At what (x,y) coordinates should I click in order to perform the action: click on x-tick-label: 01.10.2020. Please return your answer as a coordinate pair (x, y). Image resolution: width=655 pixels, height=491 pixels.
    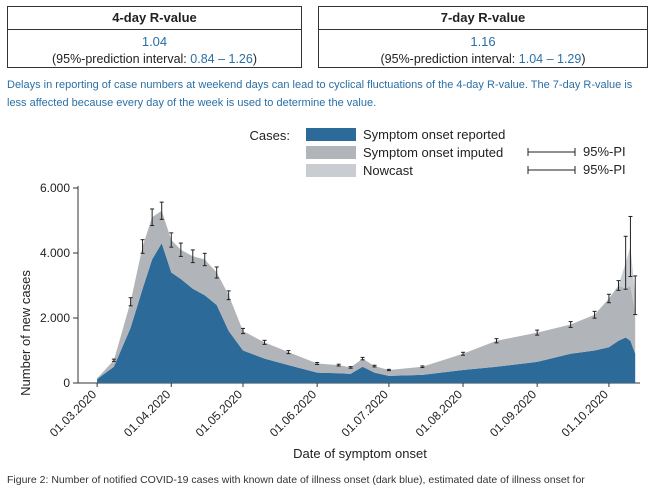
    Looking at the image, I should click on (585, 413).